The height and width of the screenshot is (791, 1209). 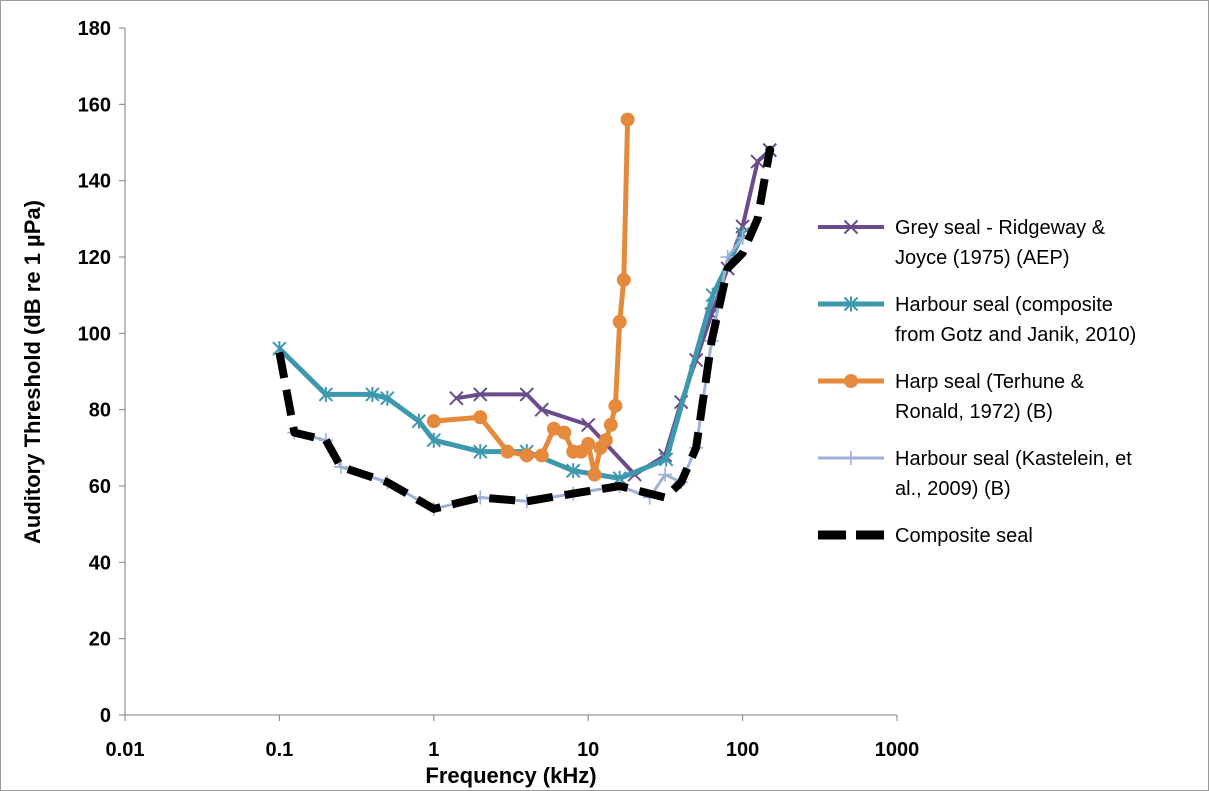 What do you see at coordinates (100, 563) in the screenshot?
I see `y-tick-label: 40` at bounding box center [100, 563].